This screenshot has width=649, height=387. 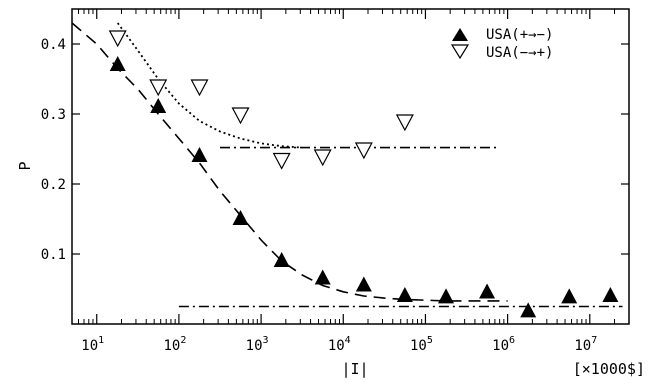 What do you see at coordinates (53, 115) in the screenshot?
I see `y-tick-label: 0.3` at bounding box center [53, 115].